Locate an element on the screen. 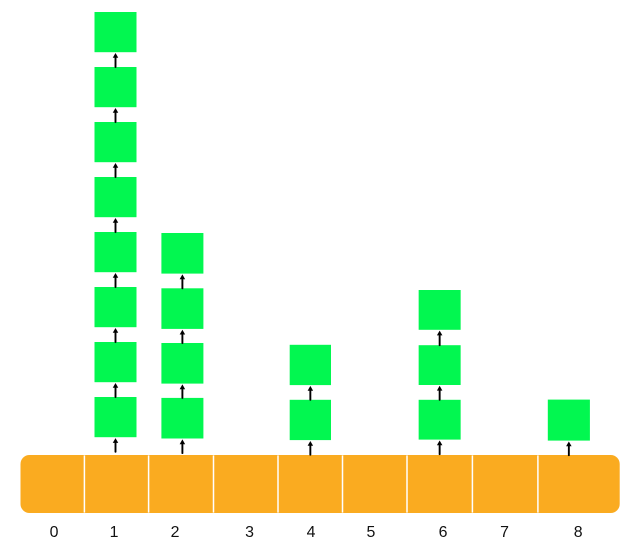 The height and width of the screenshot is (546, 640). svg-text: 3 is located at coordinates (249, 532).